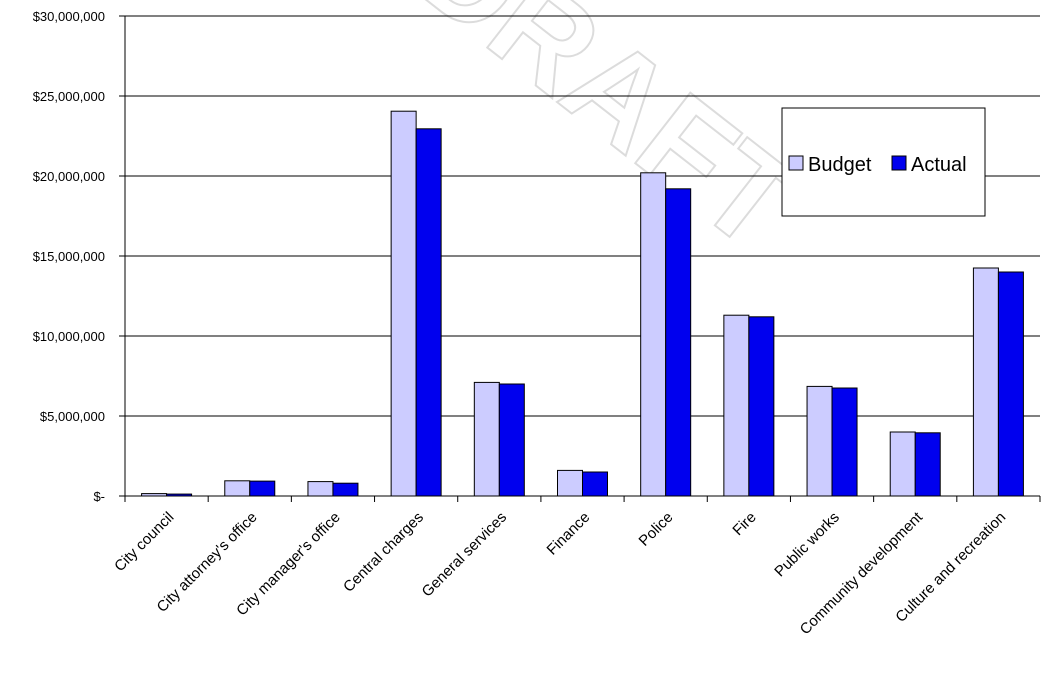 The width and height of the screenshot is (1042, 692). What do you see at coordinates (744, 524) in the screenshot?
I see `category-label: Fire` at bounding box center [744, 524].